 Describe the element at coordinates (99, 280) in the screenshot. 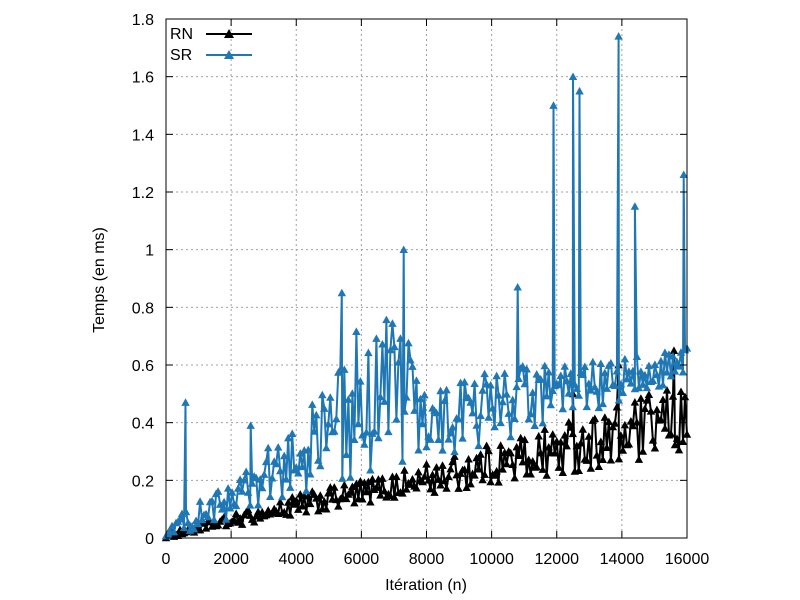

I see `y-axis-title: Temps (en ms)` at that location.